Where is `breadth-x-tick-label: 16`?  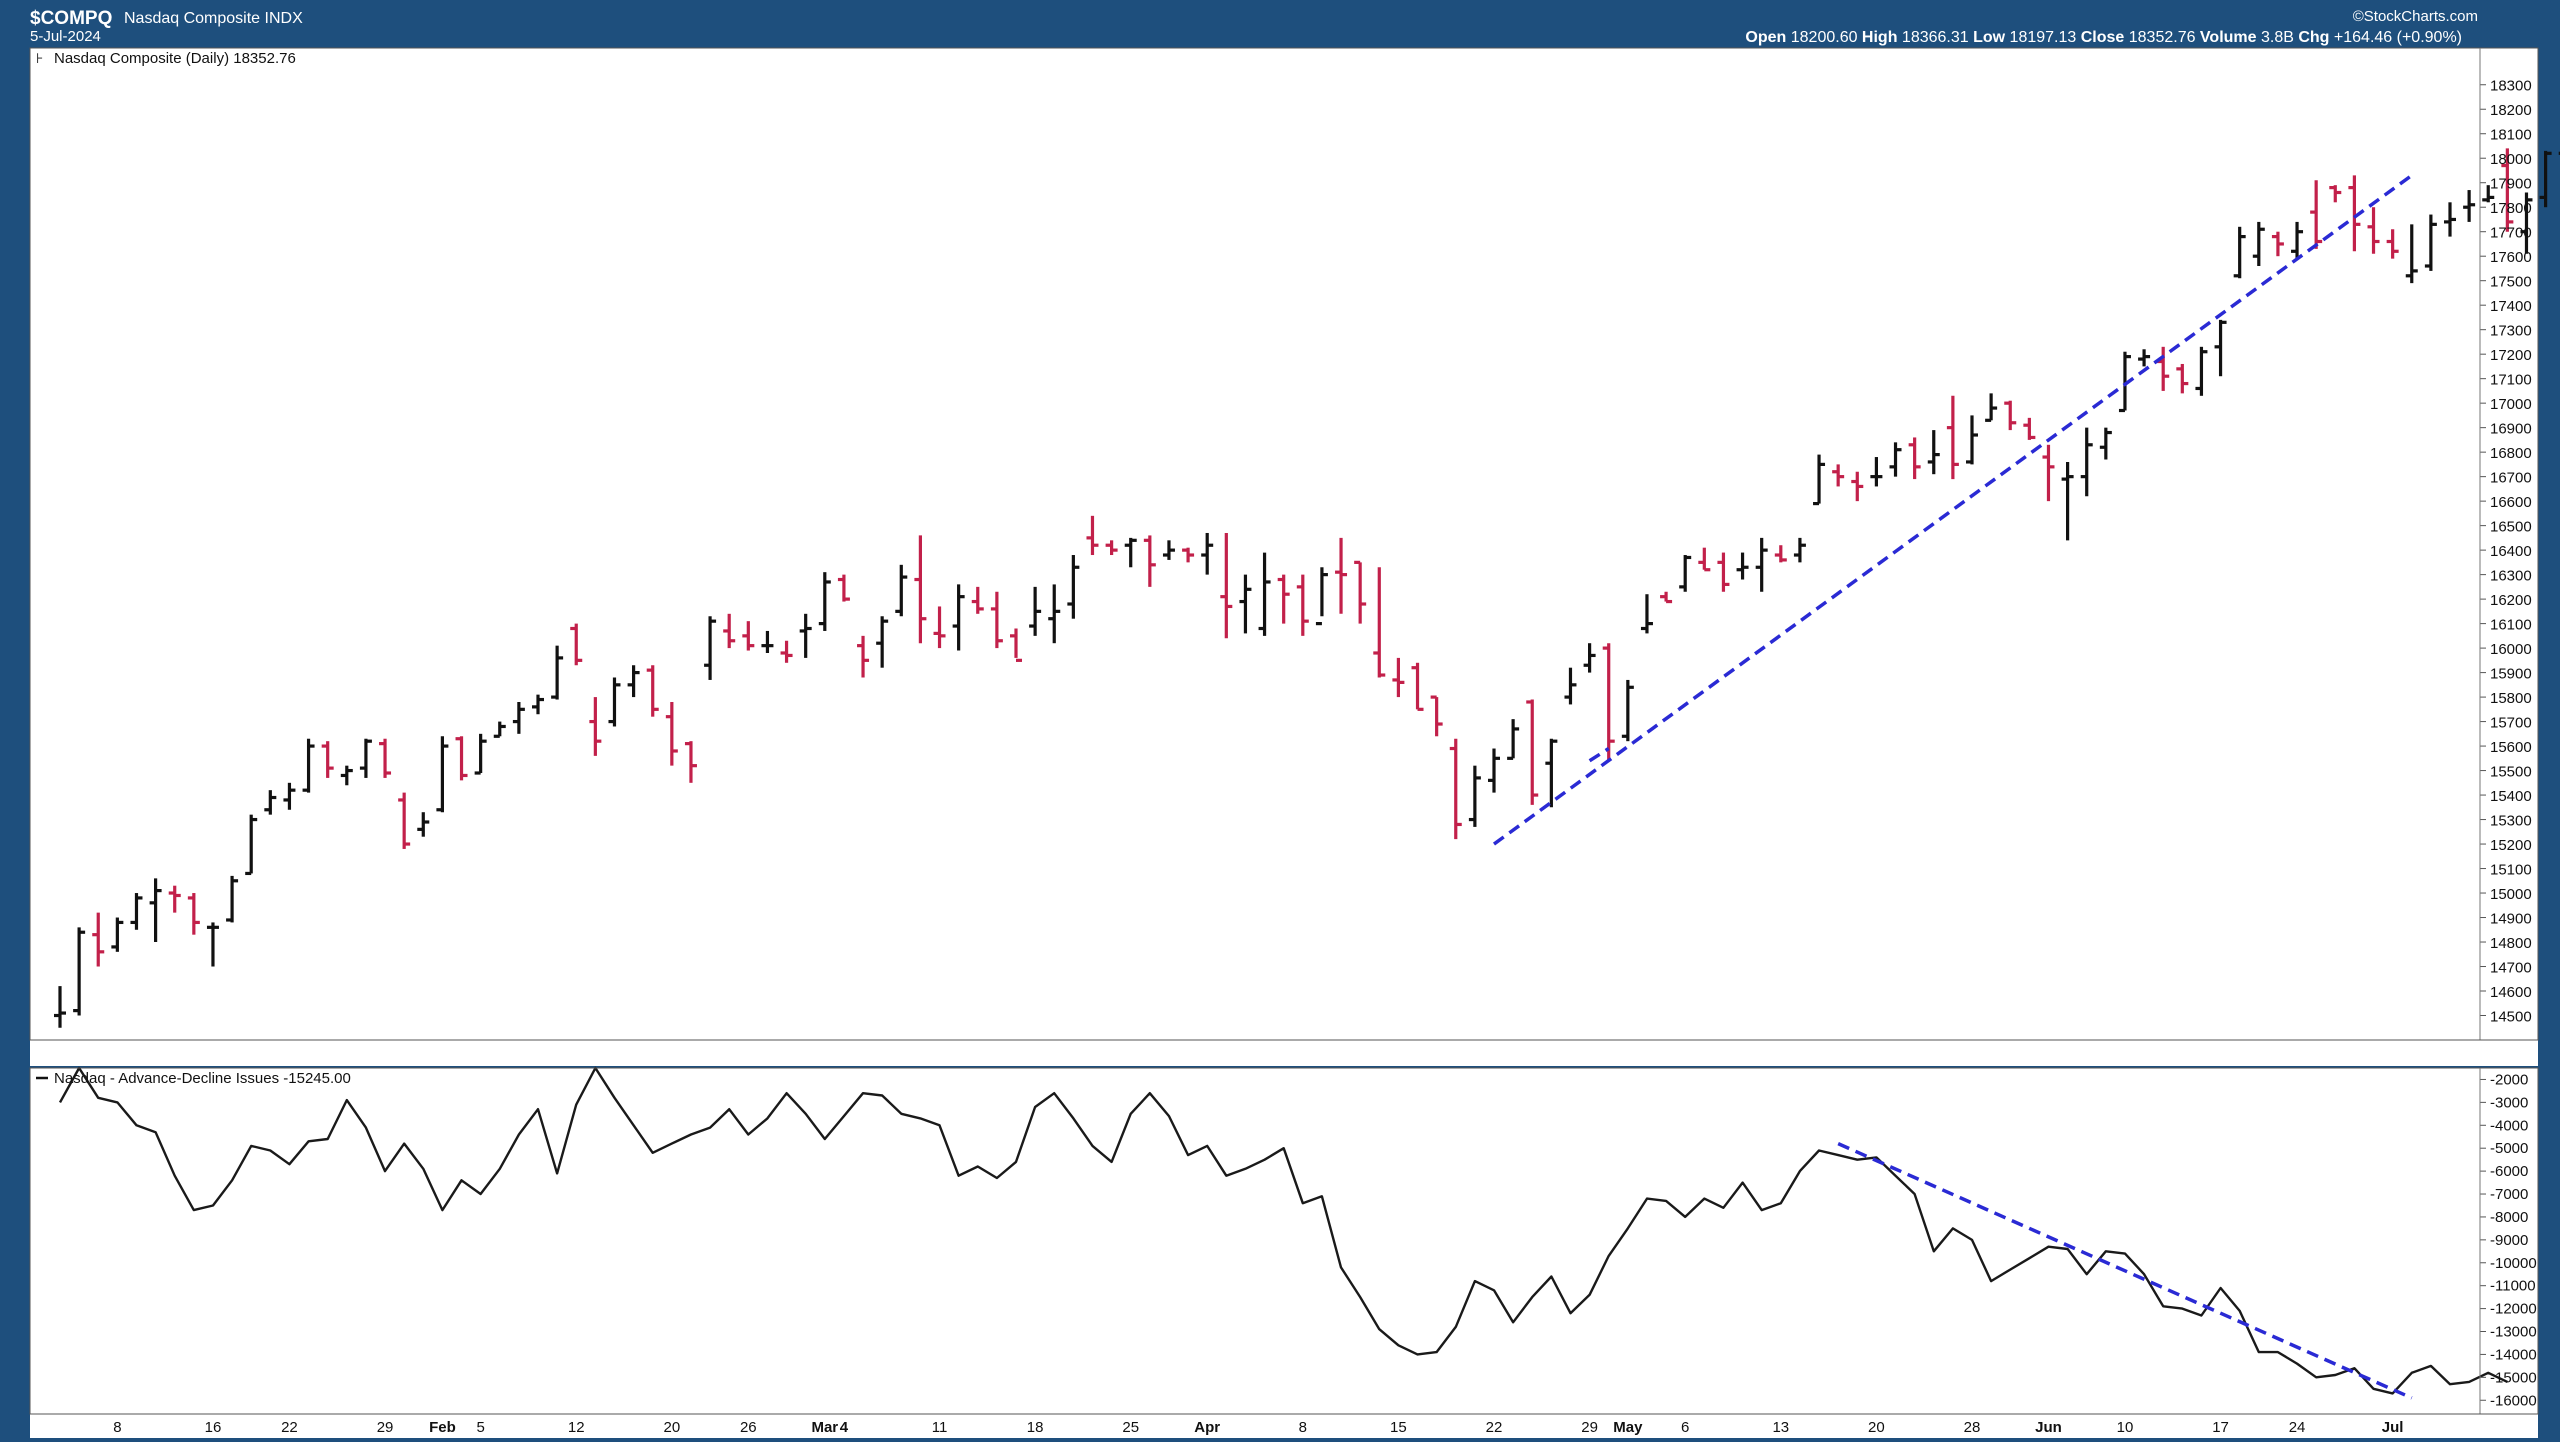 breadth-x-tick-label: 16 is located at coordinates (213, 1427).